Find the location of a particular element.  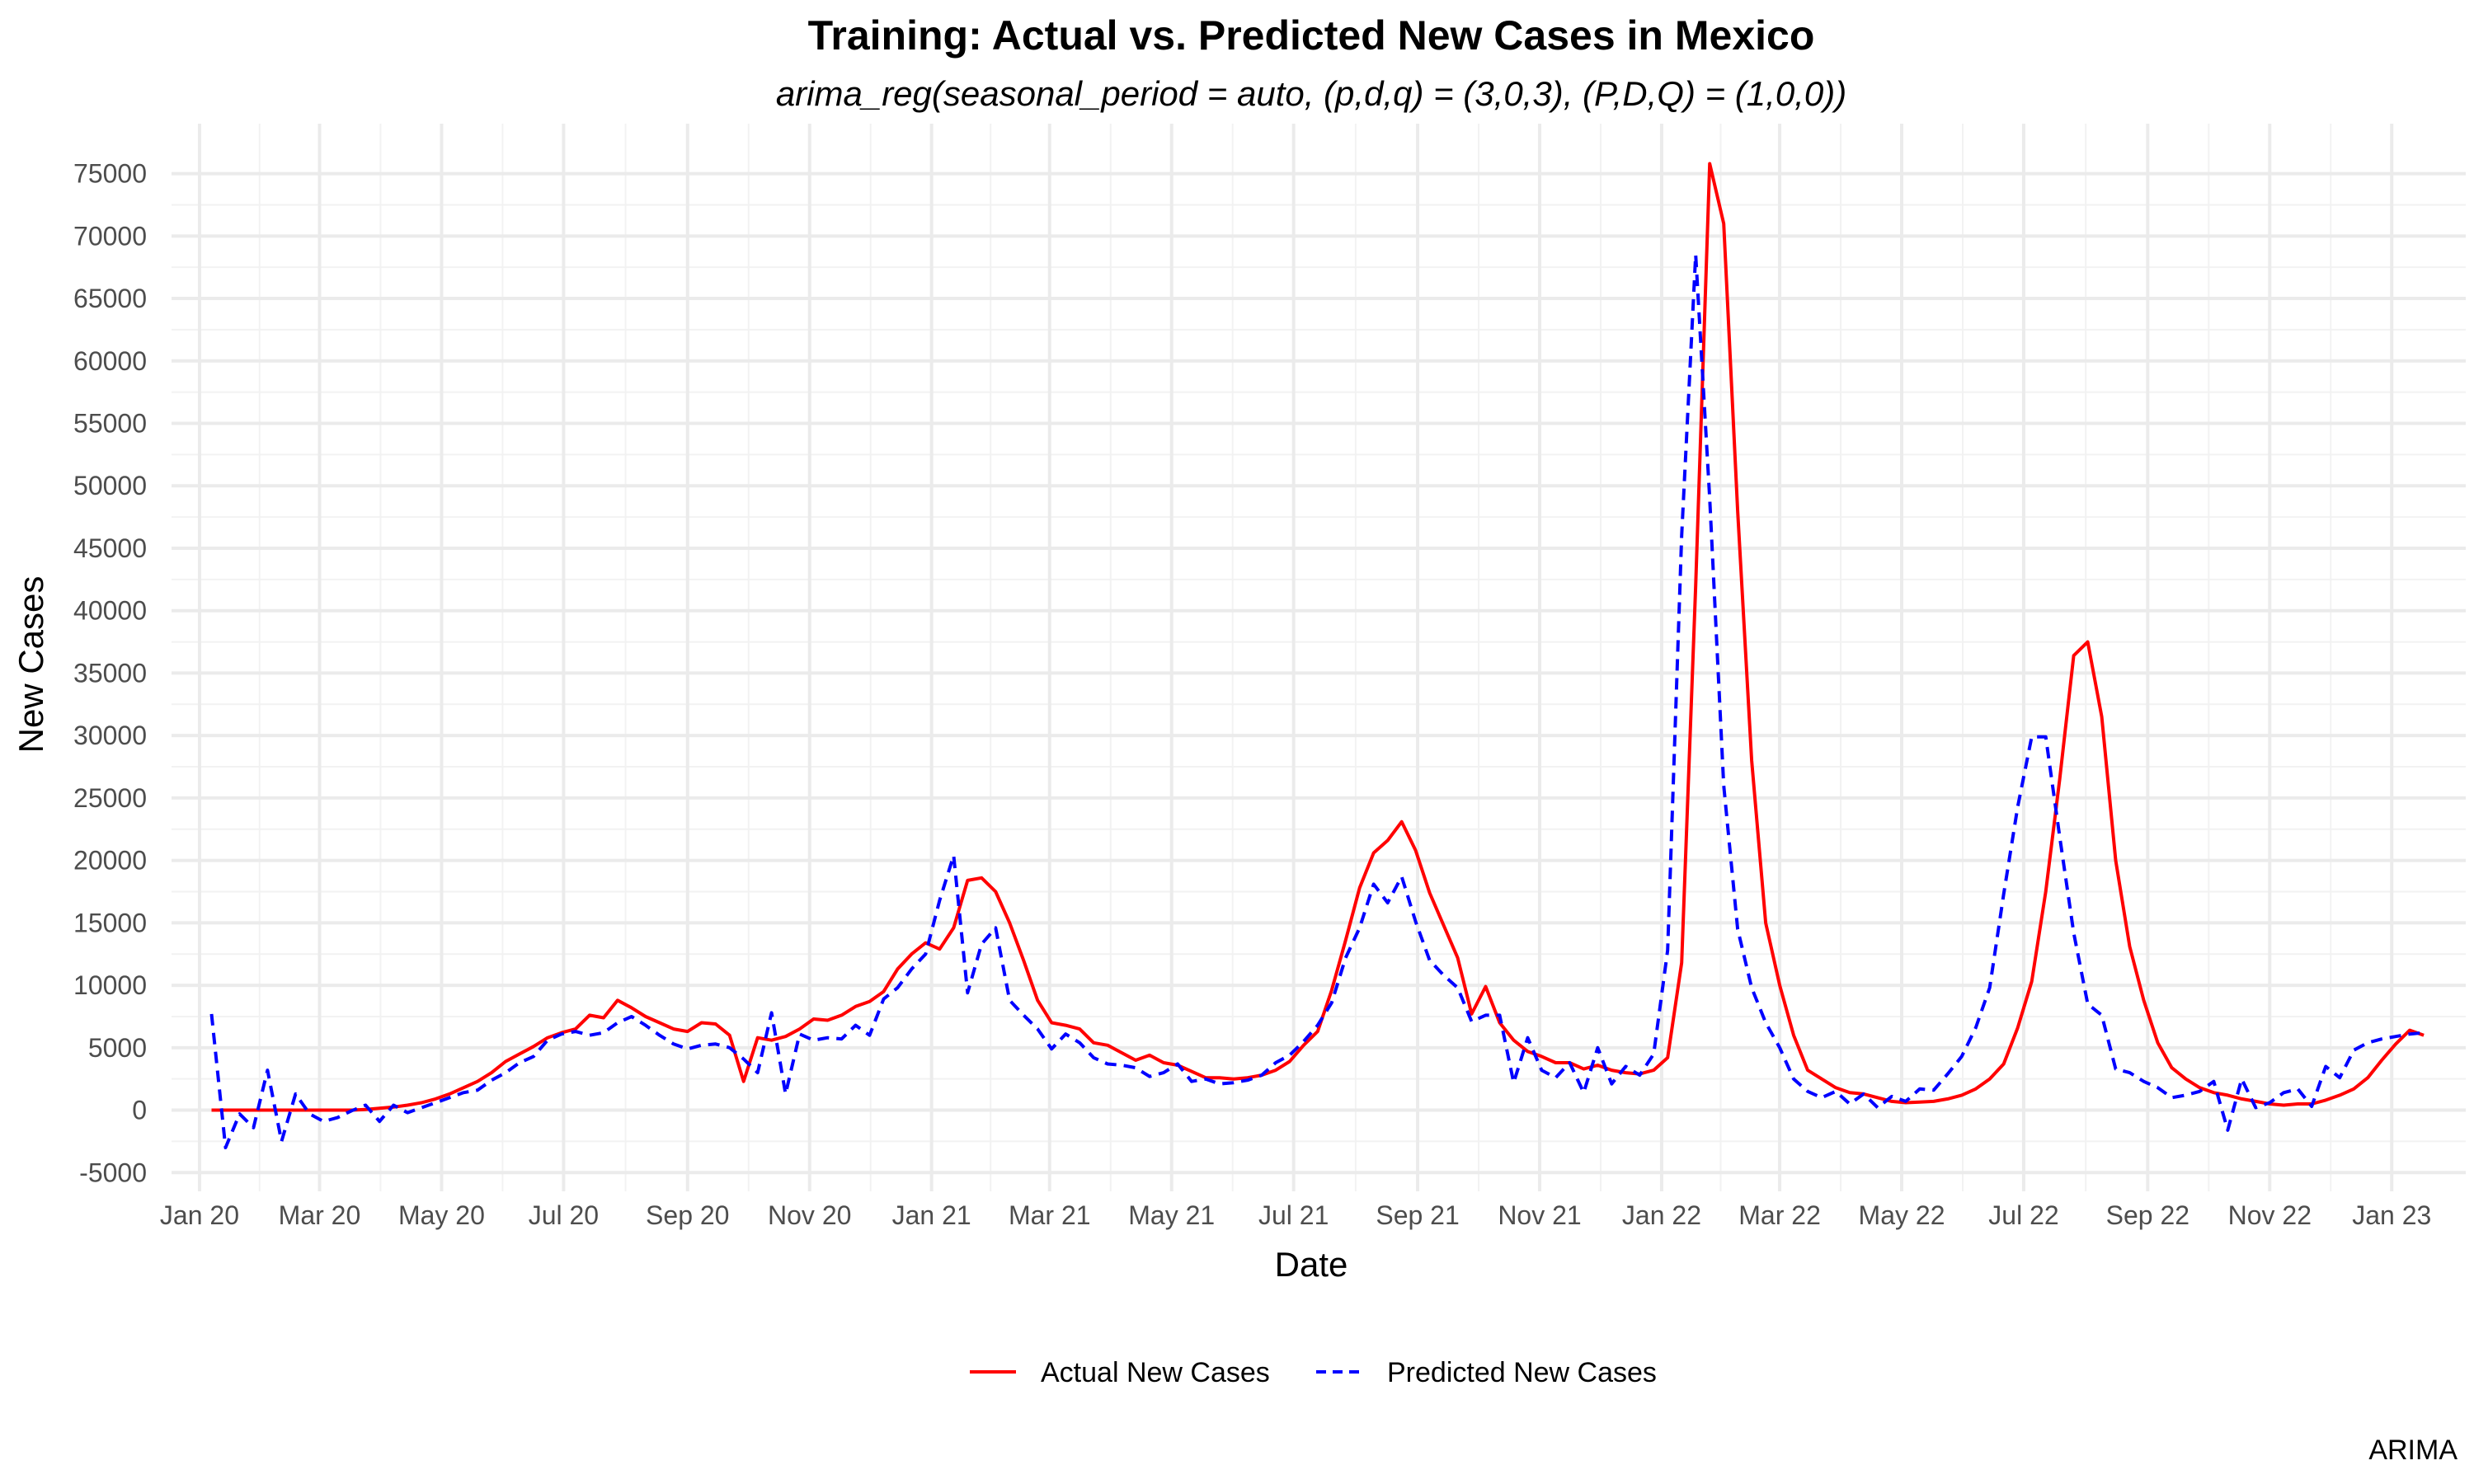

x-tick-label: Nov 21 is located at coordinates (1539, 1215).